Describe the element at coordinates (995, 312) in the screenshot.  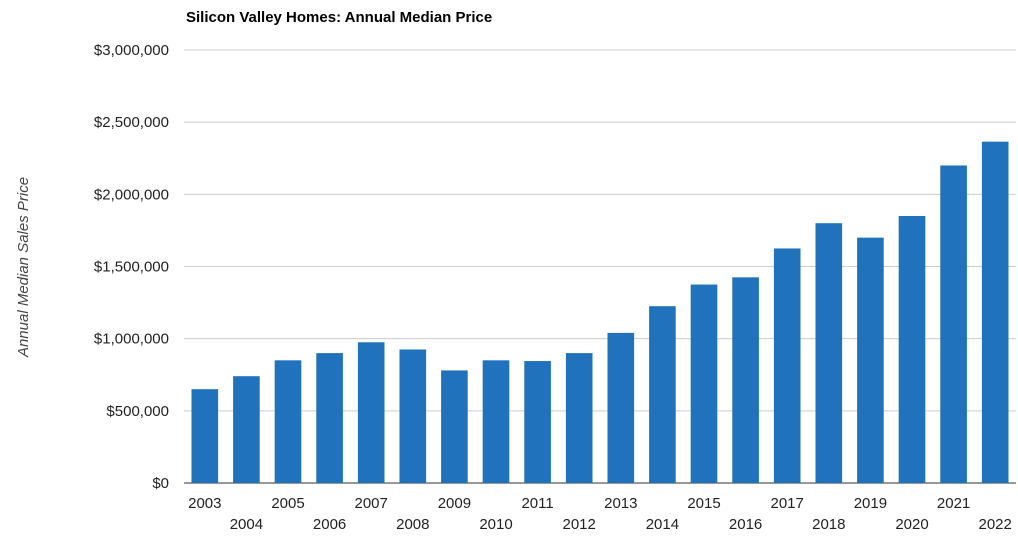
I see `bar-2022` at that location.